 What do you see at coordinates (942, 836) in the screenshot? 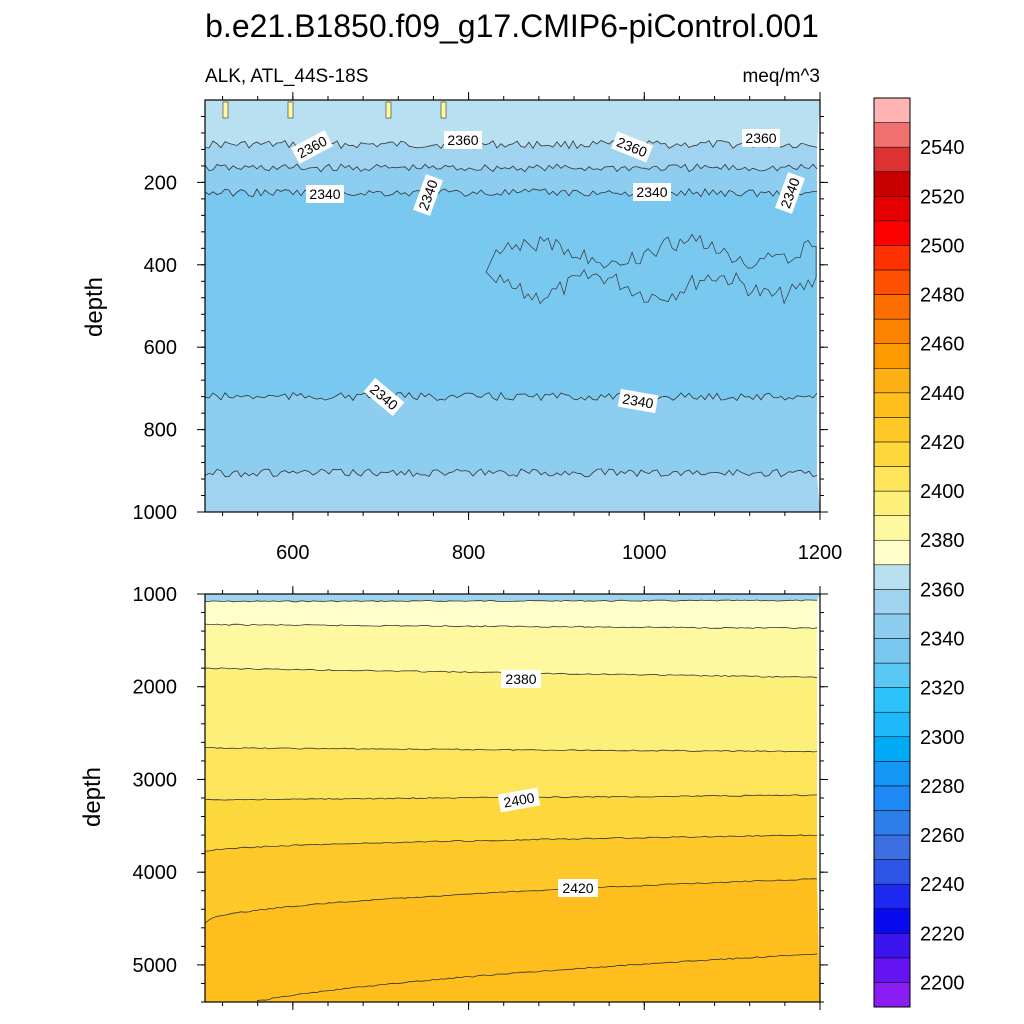
I see `colorbar-tick-label: 2260` at bounding box center [942, 836].